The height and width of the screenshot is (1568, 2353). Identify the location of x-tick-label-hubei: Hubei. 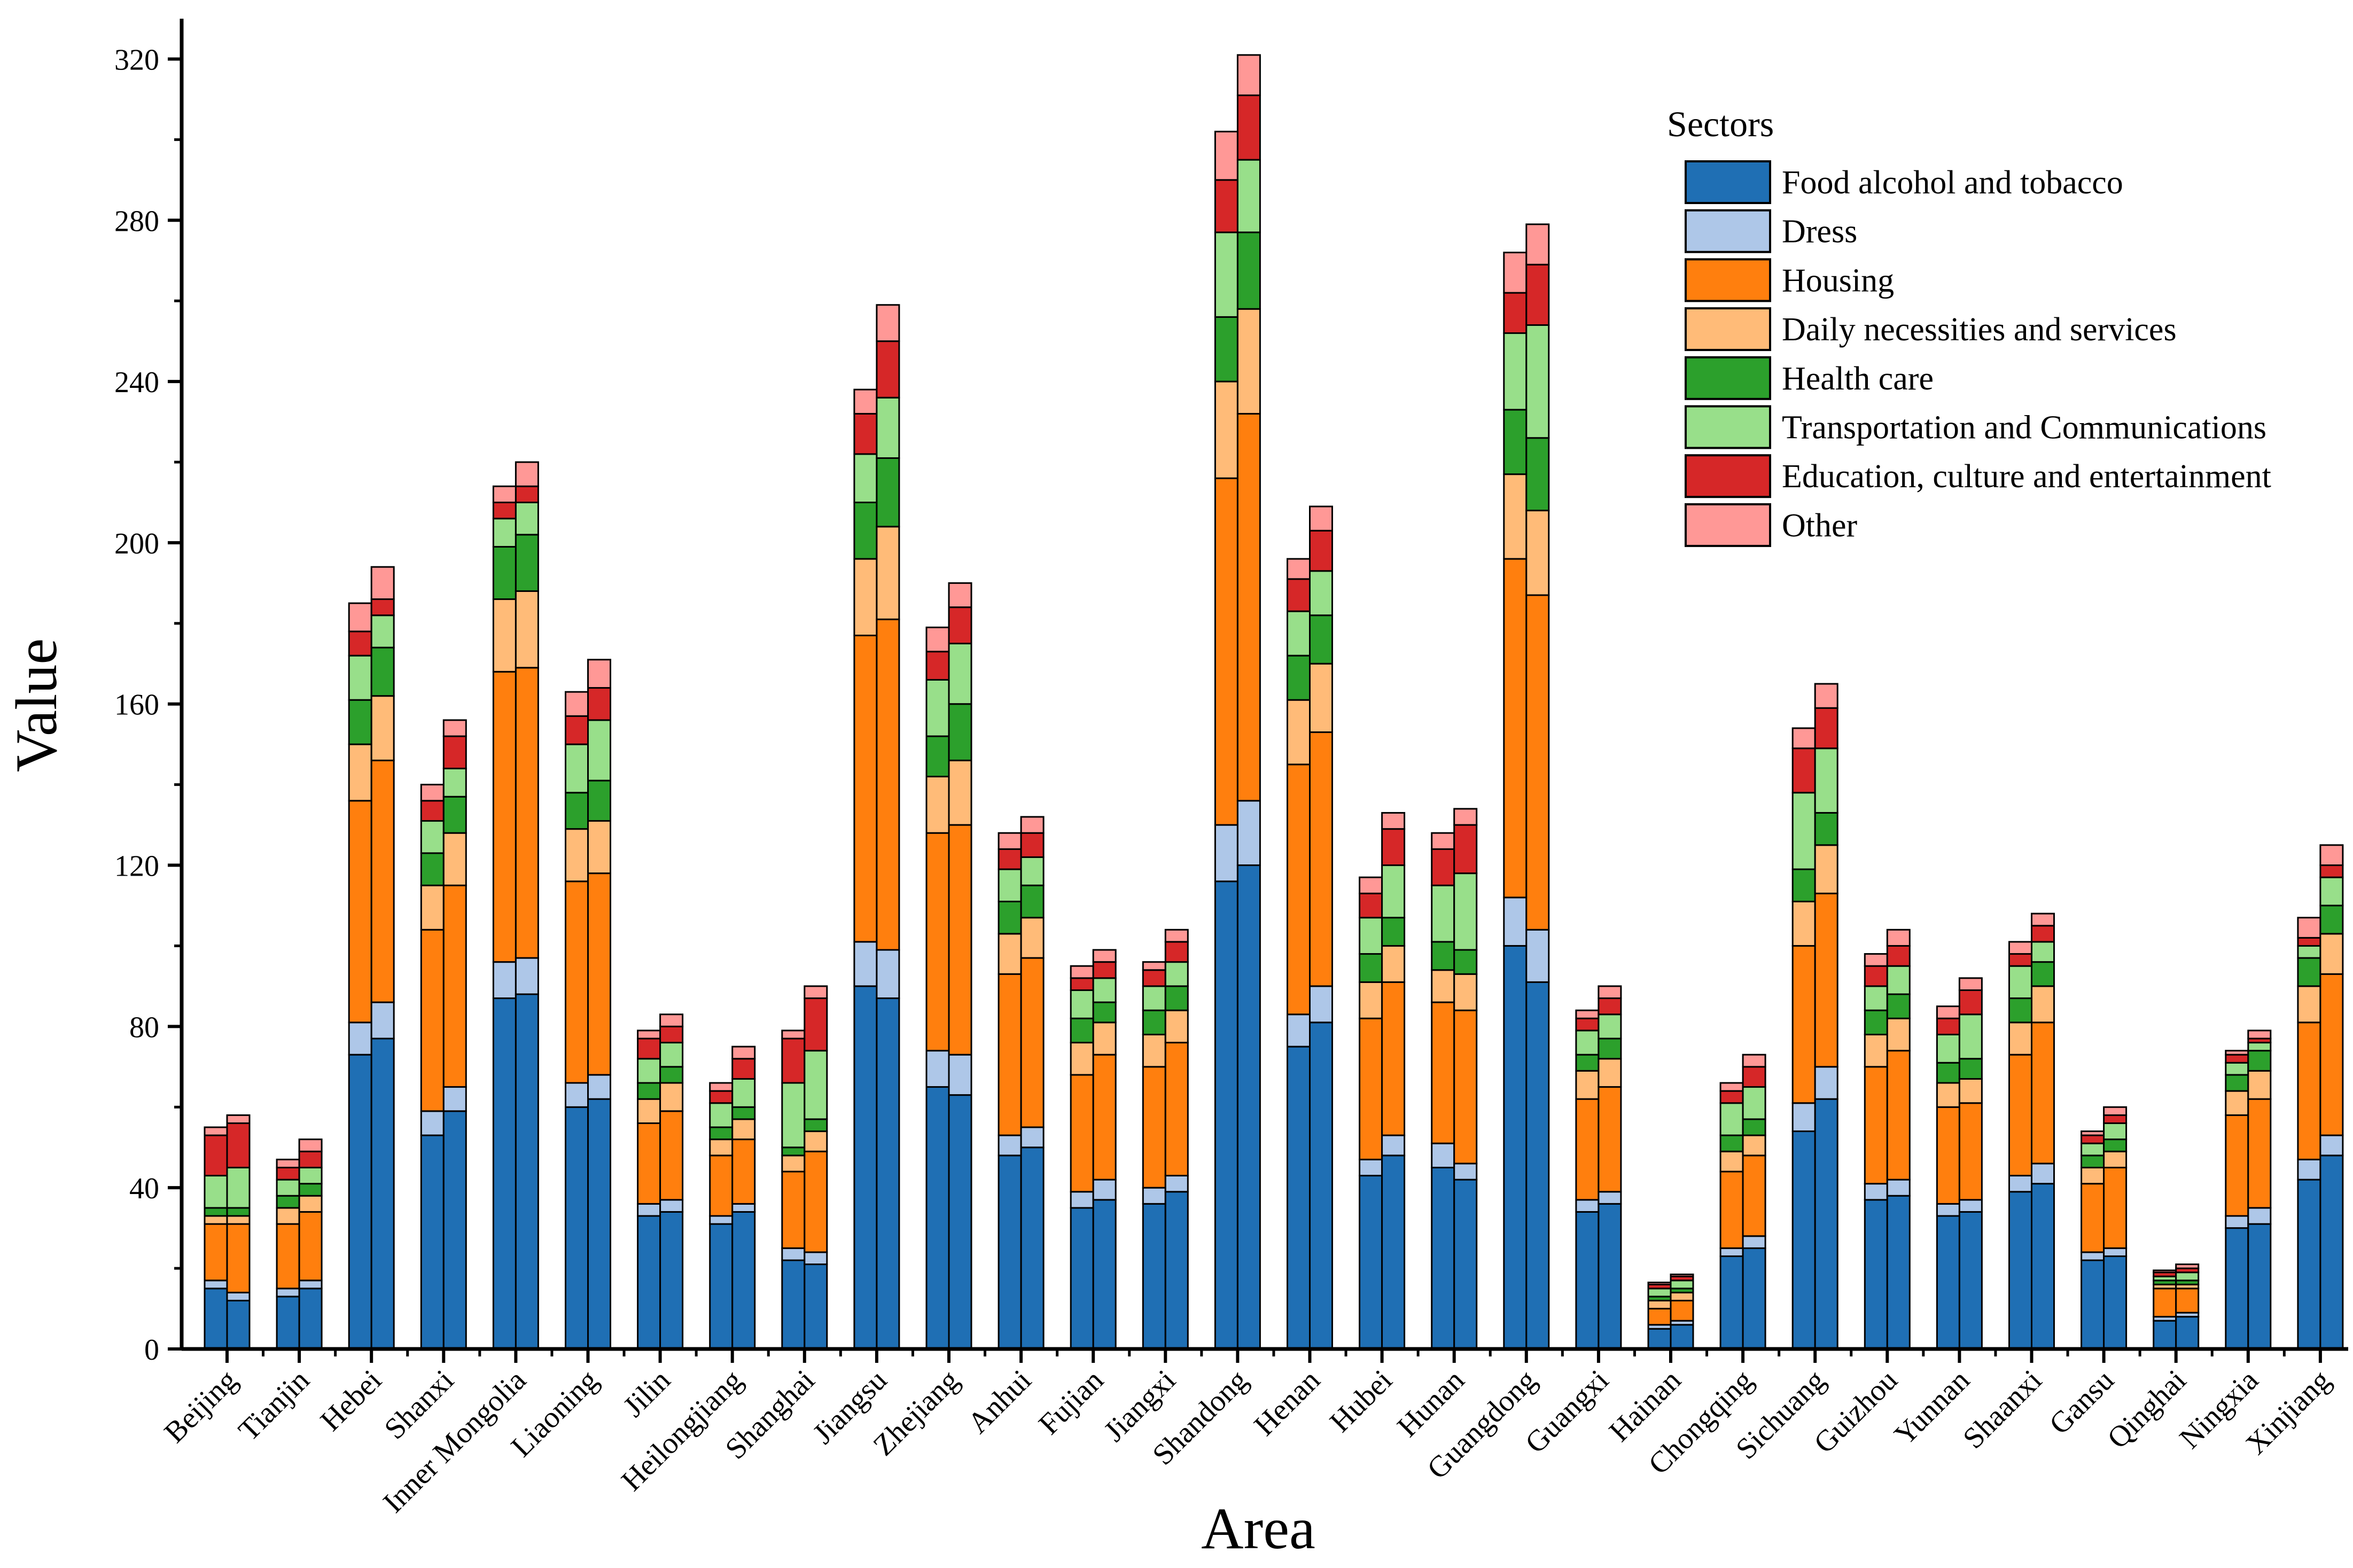
(1361, 1401).